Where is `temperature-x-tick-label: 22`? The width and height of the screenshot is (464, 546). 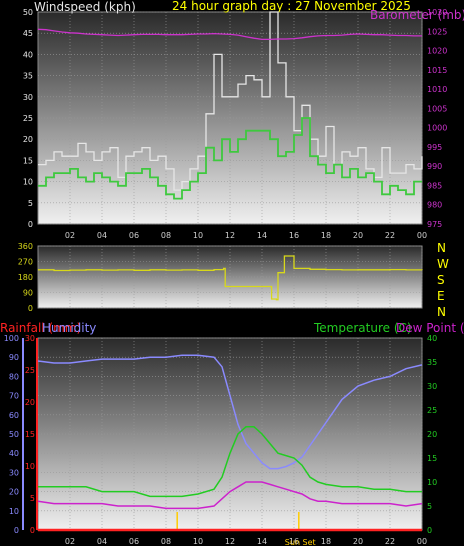 temperature-x-tick-label: 22 is located at coordinates (390, 541).